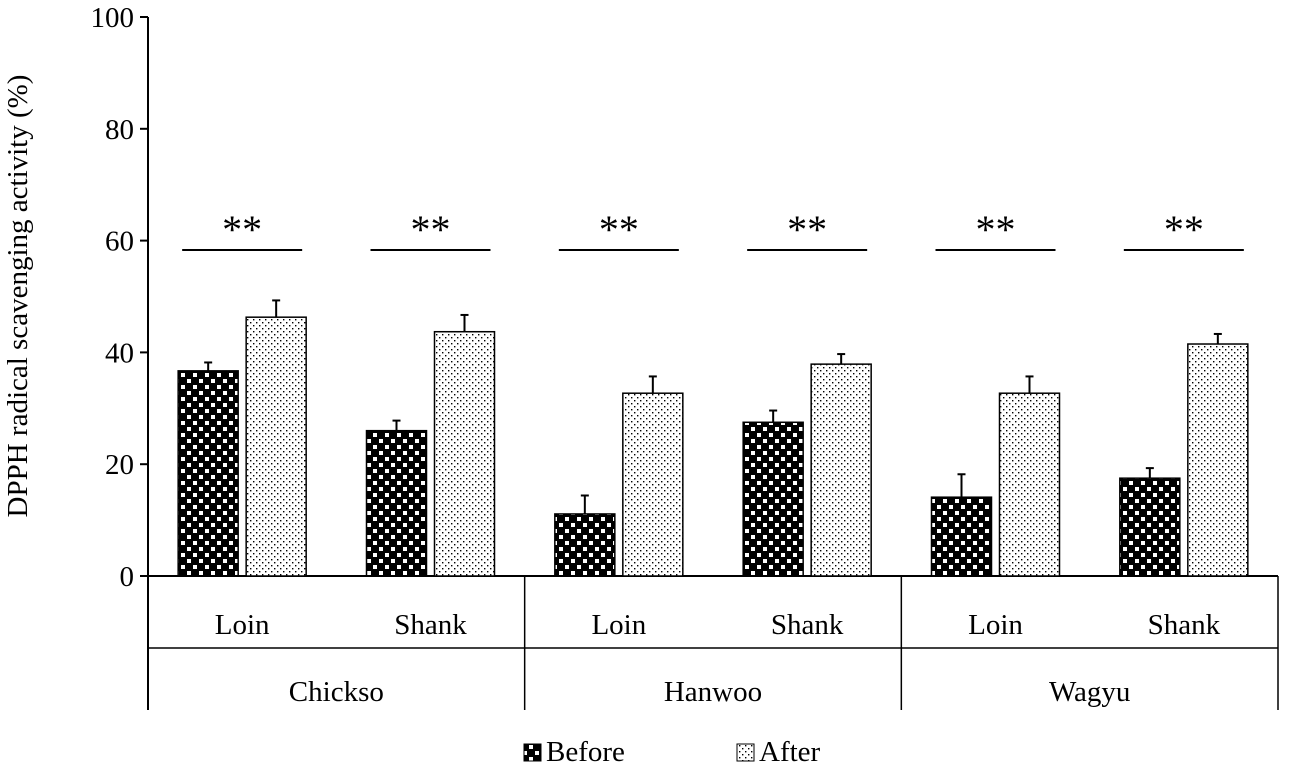 This screenshot has height=769, width=1289. Describe the element at coordinates (1089, 692) in the screenshot. I see `x-group-label: Wagyu` at that location.